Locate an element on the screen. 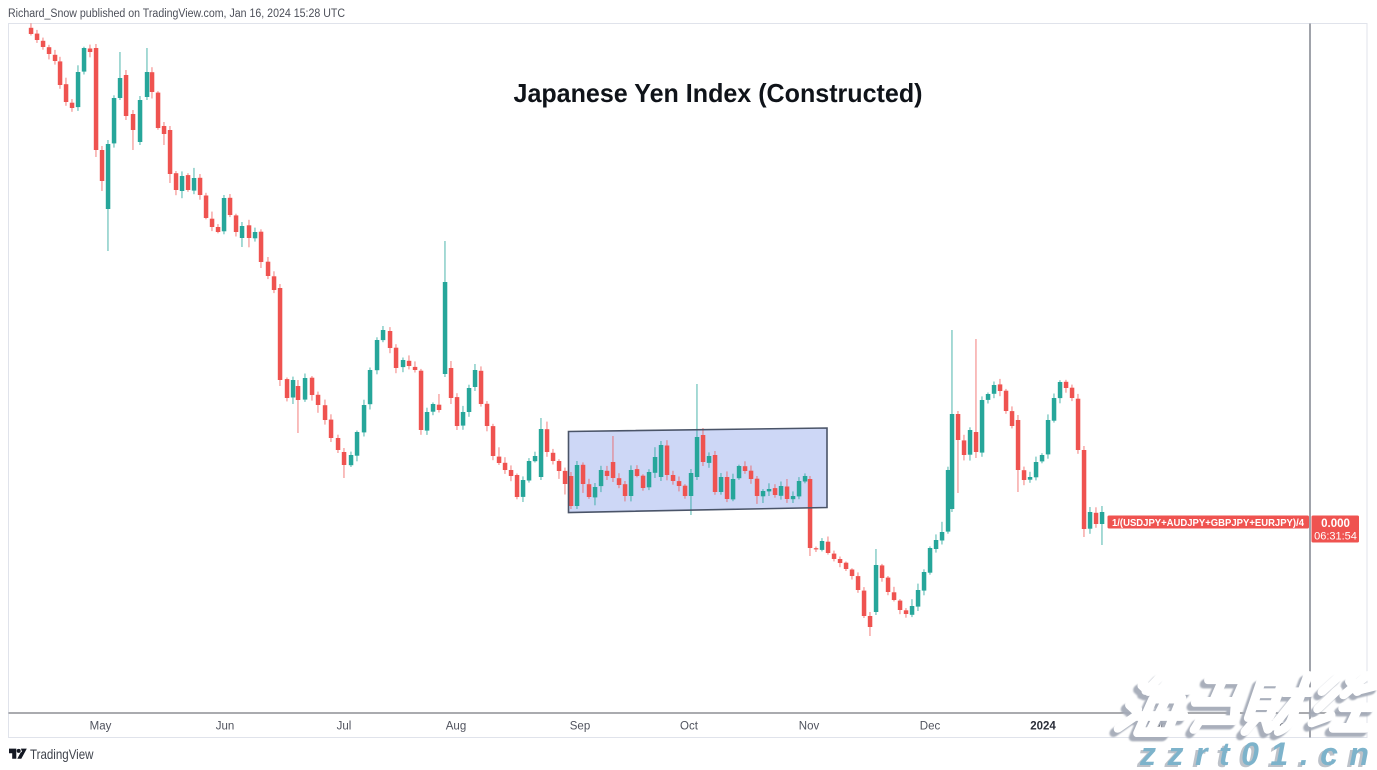 This screenshot has width=1377, height=770. svg-text: Nov is located at coordinates (809, 727).